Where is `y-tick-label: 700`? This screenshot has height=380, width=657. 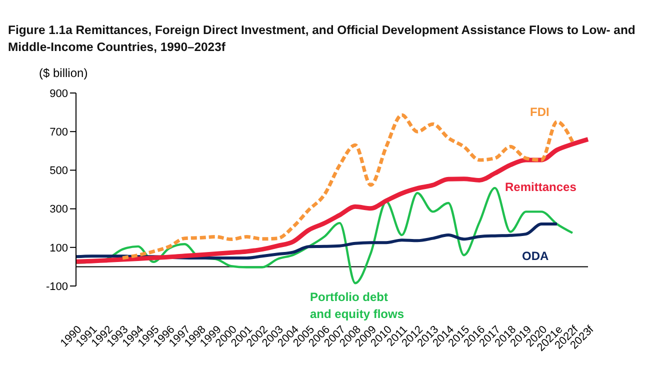
y-tick-label: 700 is located at coordinates (59, 132).